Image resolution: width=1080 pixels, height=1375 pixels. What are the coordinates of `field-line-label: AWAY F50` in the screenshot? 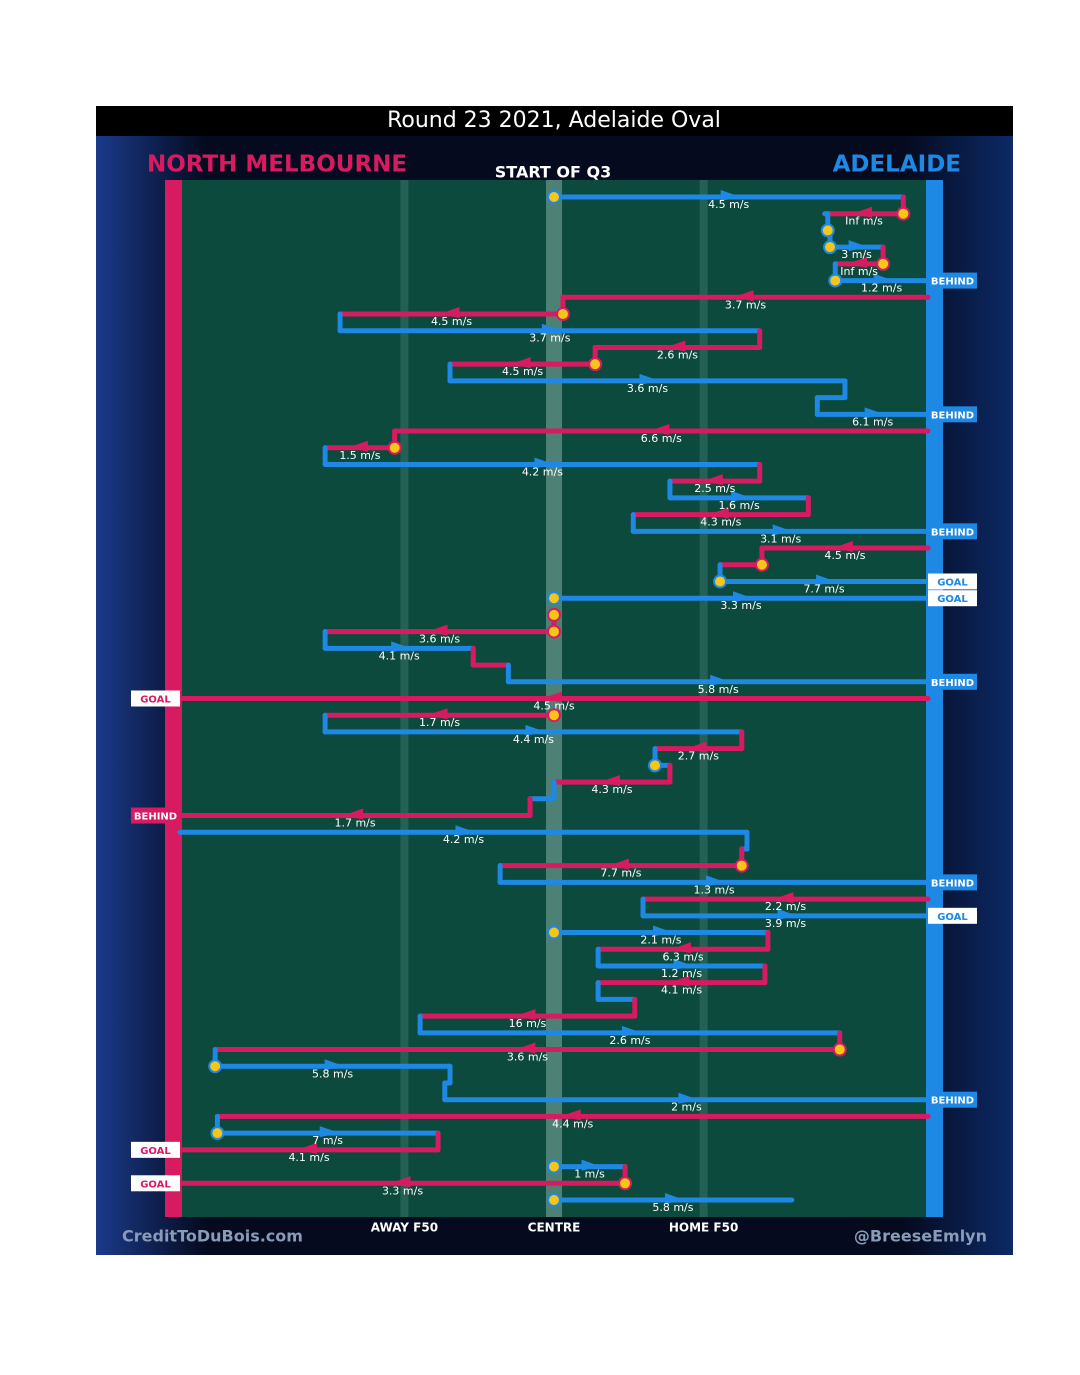 It's located at (404, 1228).